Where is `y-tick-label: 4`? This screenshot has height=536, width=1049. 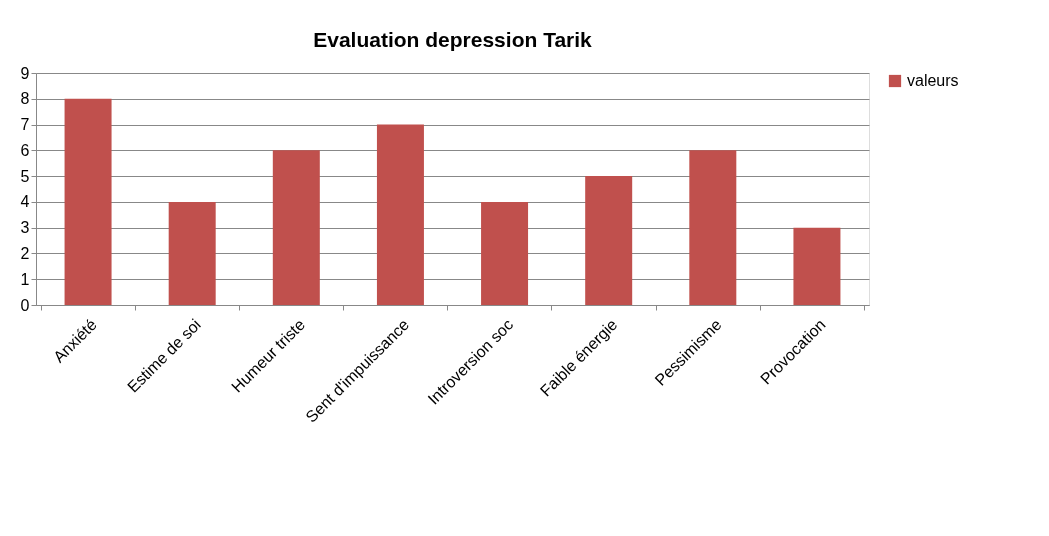
y-tick-label: 4 is located at coordinates (25, 202).